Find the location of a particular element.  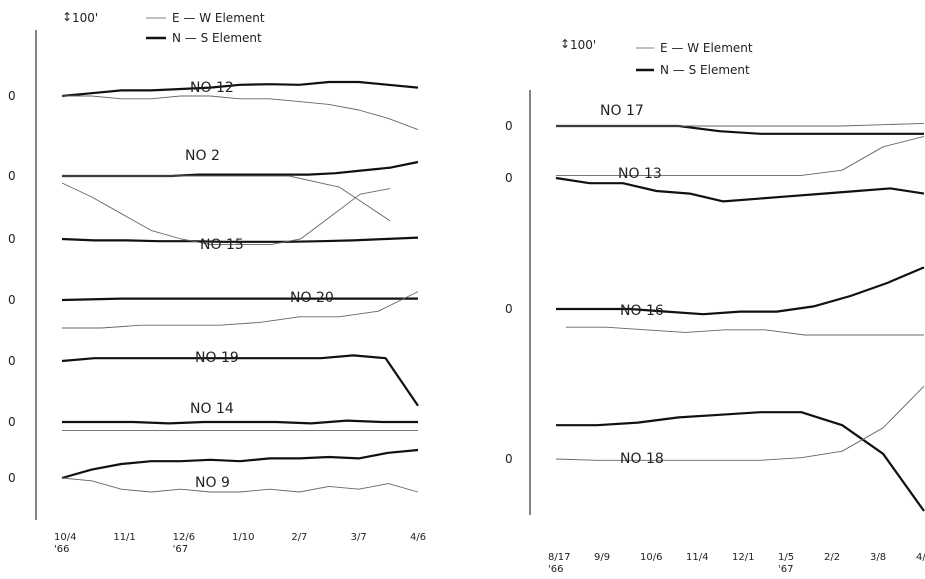

left-zero-no-14: 0 is located at coordinates (12, 422).